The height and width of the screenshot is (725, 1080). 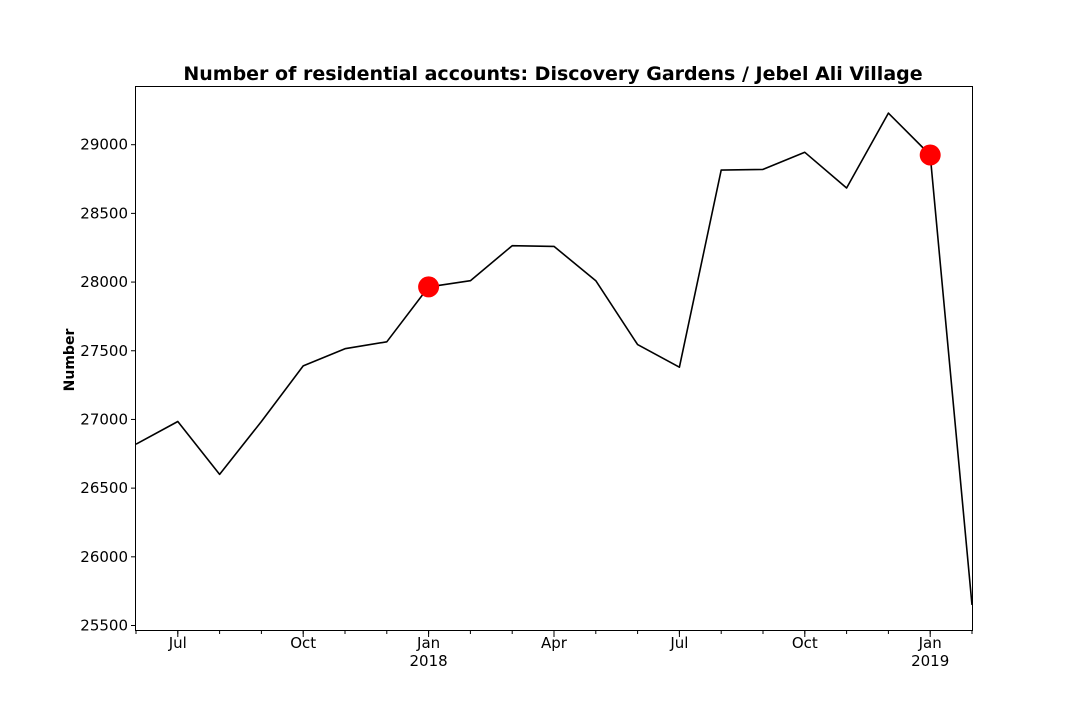 I want to click on x-tick-year-label: 2019, so click(x=930, y=661).